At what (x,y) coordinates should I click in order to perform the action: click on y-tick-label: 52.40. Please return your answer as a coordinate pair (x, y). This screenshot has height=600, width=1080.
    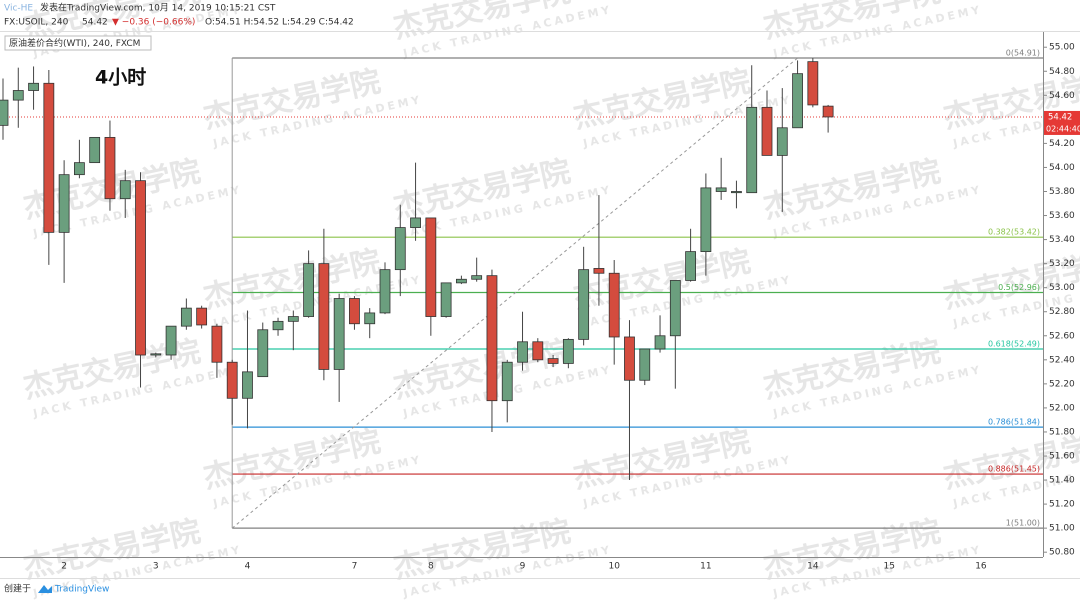
    Looking at the image, I should click on (1062, 360).